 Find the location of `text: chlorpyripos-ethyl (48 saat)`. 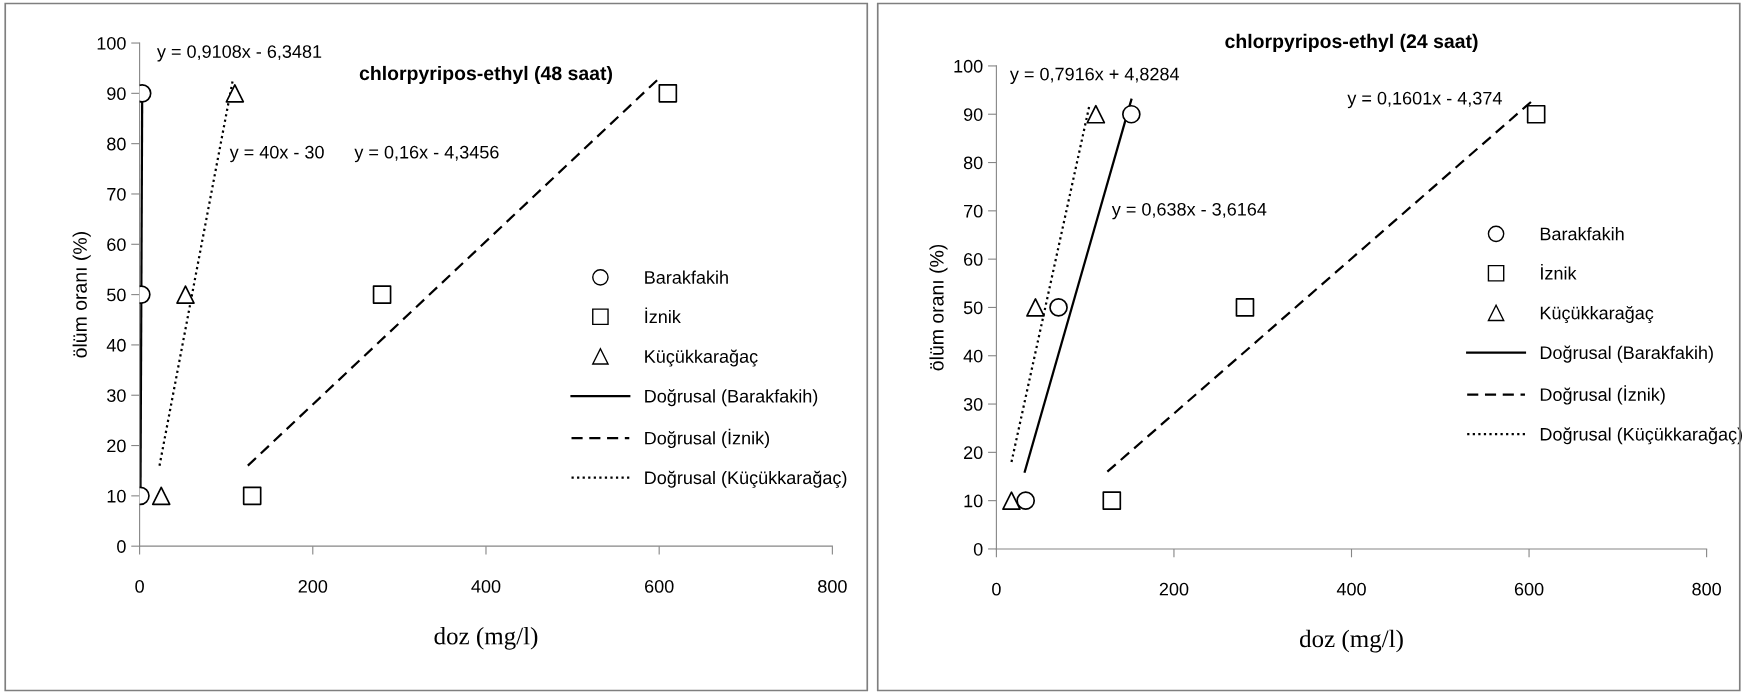

text: chlorpyripos-ethyl (48 saat) is located at coordinates (485, 75).